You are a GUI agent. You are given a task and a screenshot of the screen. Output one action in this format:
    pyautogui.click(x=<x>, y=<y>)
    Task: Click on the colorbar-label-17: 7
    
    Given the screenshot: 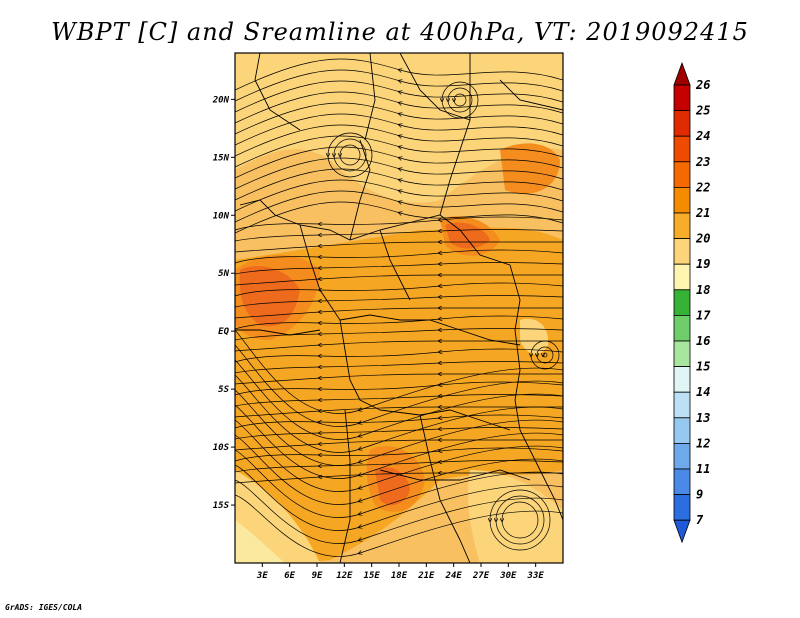 What is the action you would take?
    pyautogui.click(x=700, y=520)
    